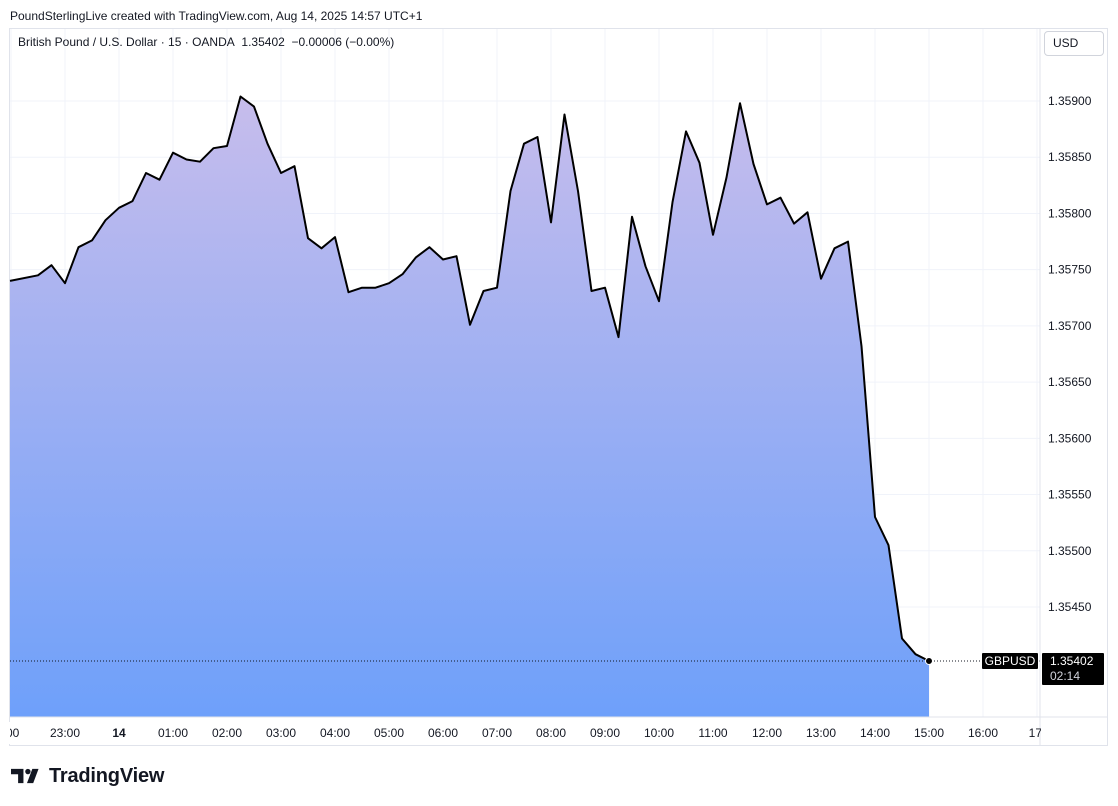 This screenshot has height=806, width=1118. I want to click on price-axis-label: 1.35600, so click(1070, 438).